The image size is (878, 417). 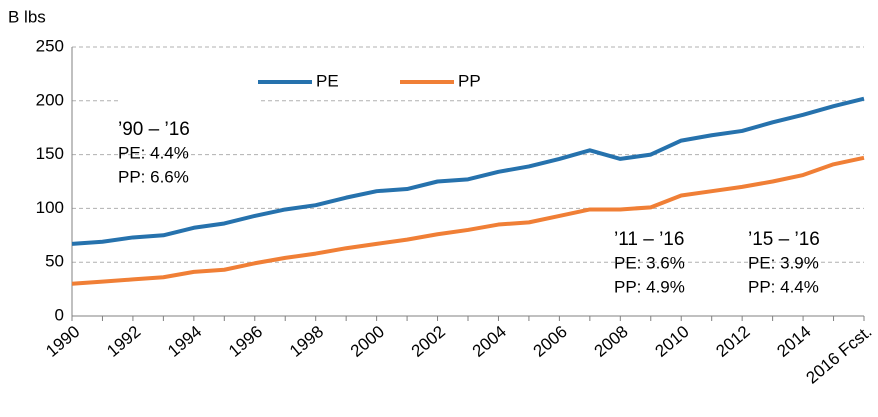 I want to click on y-axis-label: B lbs, so click(x=27, y=16).